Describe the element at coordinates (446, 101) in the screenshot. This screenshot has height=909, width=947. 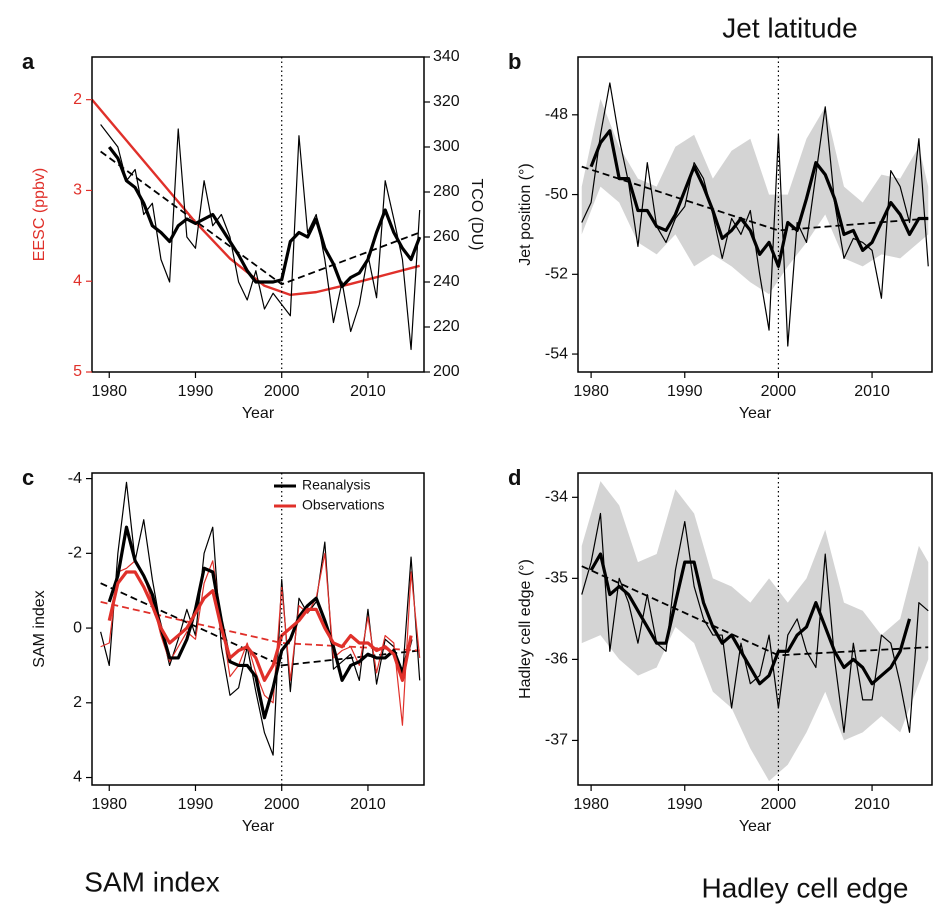
I see `y2-tick-label: 320` at that location.